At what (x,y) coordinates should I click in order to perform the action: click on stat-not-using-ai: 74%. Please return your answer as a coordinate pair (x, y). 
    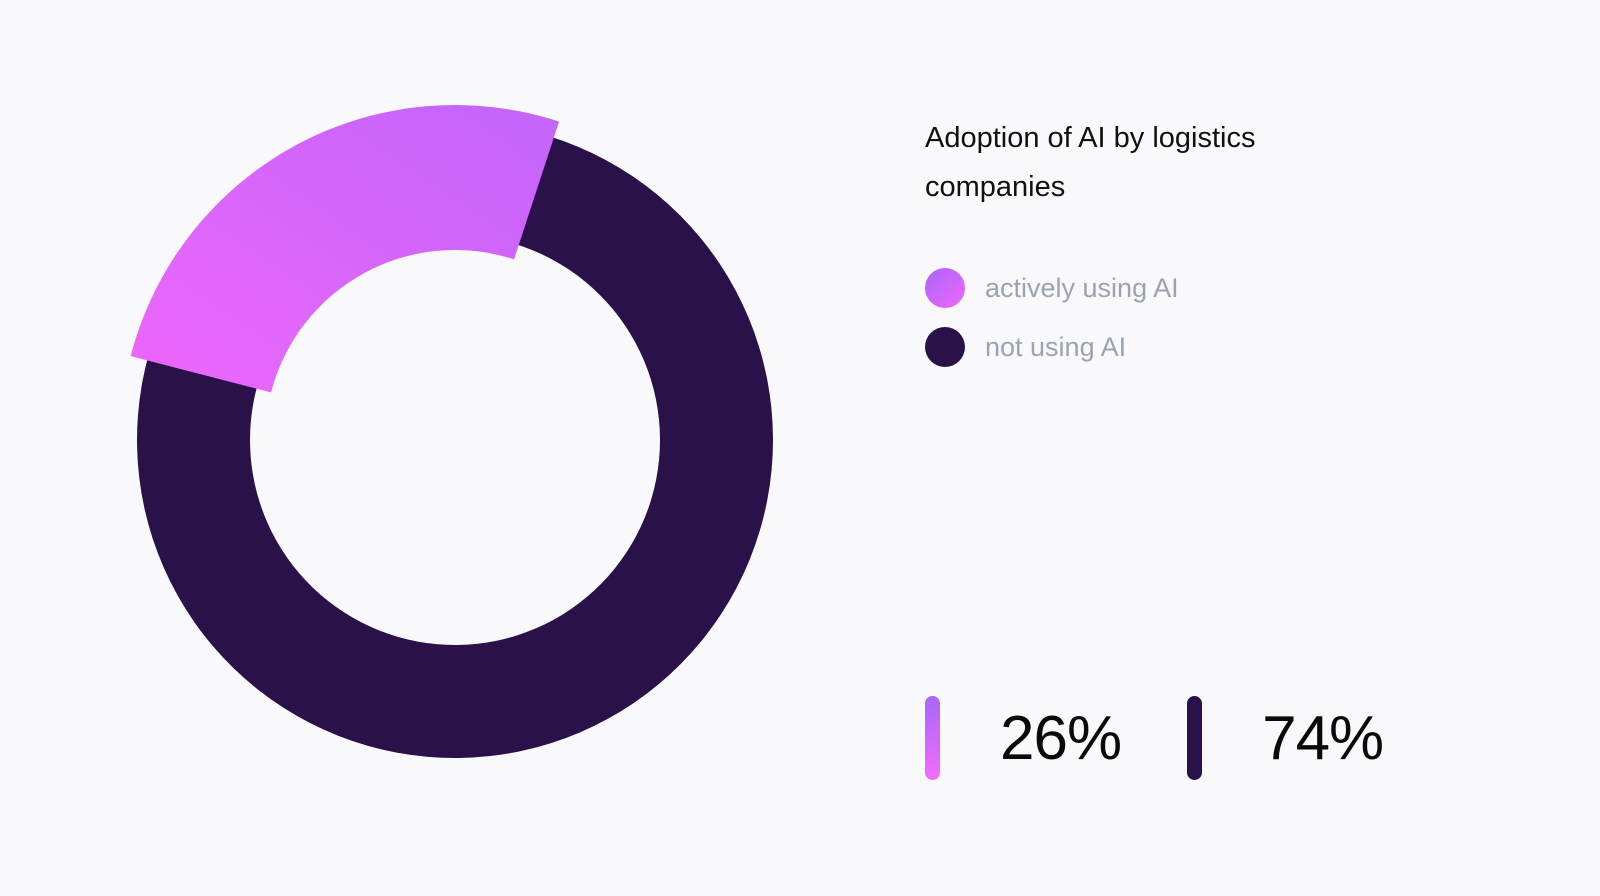
    Looking at the image, I should click on (1285, 738).